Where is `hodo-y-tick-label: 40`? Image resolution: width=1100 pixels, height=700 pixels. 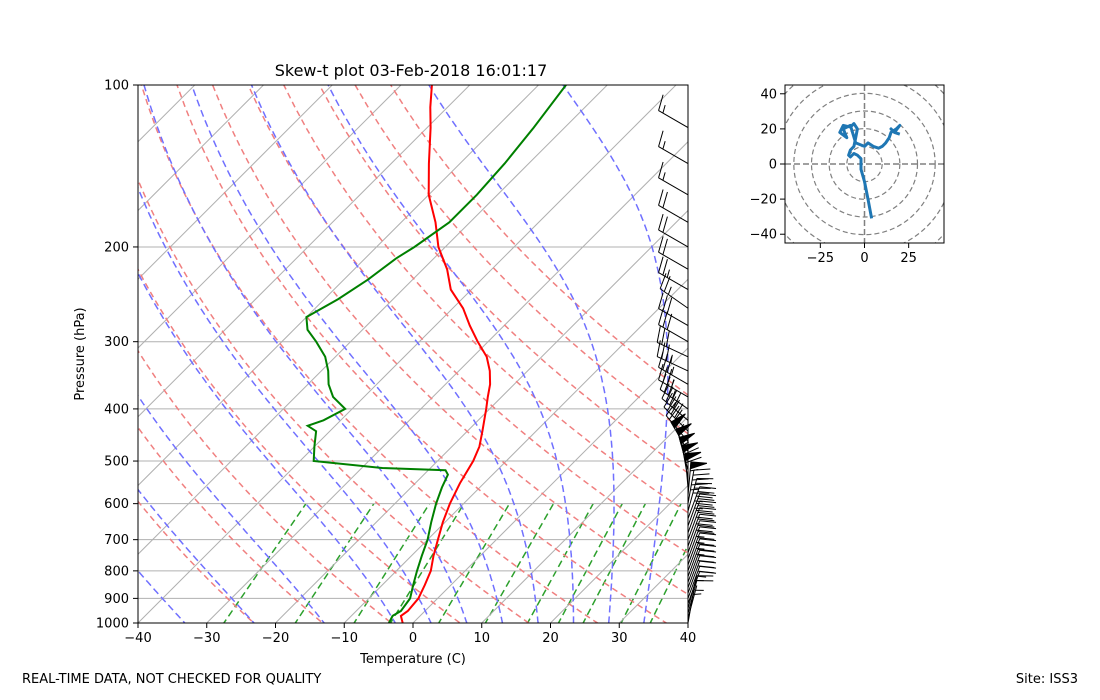
hodo-y-tick-label: 40 is located at coordinates (768, 94).